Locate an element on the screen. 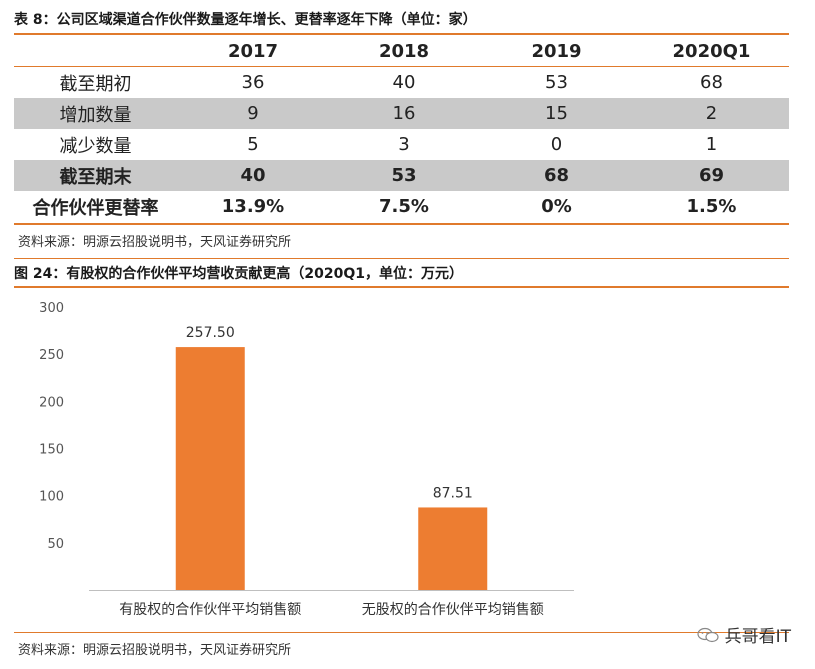  bar-value-label: 257.50 is located at coordinates (210, 333).